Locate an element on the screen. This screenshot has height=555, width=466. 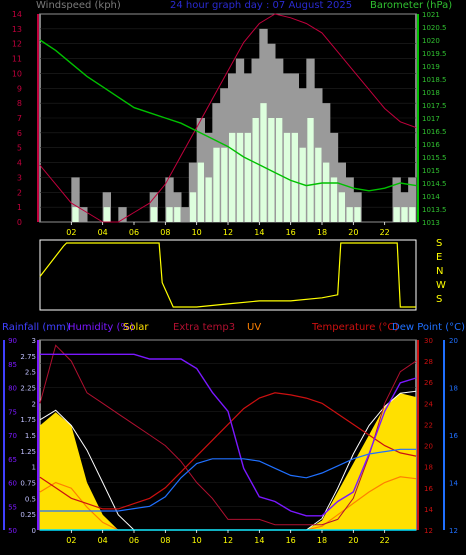
barometer-tick-label: 1016.5 is located at coordinates (434, 132).